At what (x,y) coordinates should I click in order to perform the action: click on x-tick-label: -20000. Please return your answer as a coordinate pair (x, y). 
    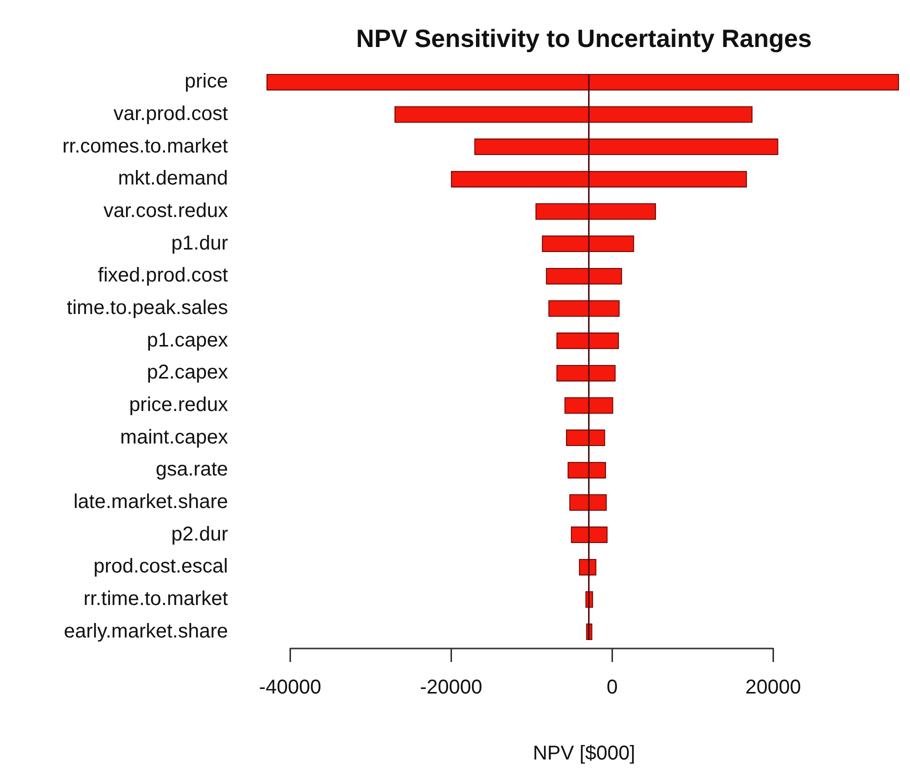
    Looking at the image, I should click on (451, 687).